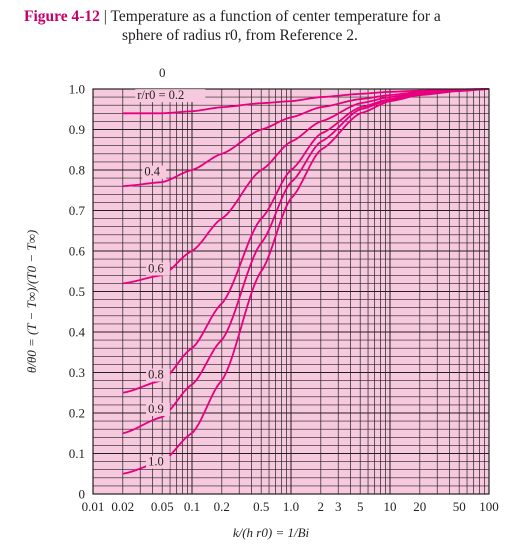 The height and width of the screenshot is (558, 516). I want to click on x-tick-label: 5, so click(360, 506).